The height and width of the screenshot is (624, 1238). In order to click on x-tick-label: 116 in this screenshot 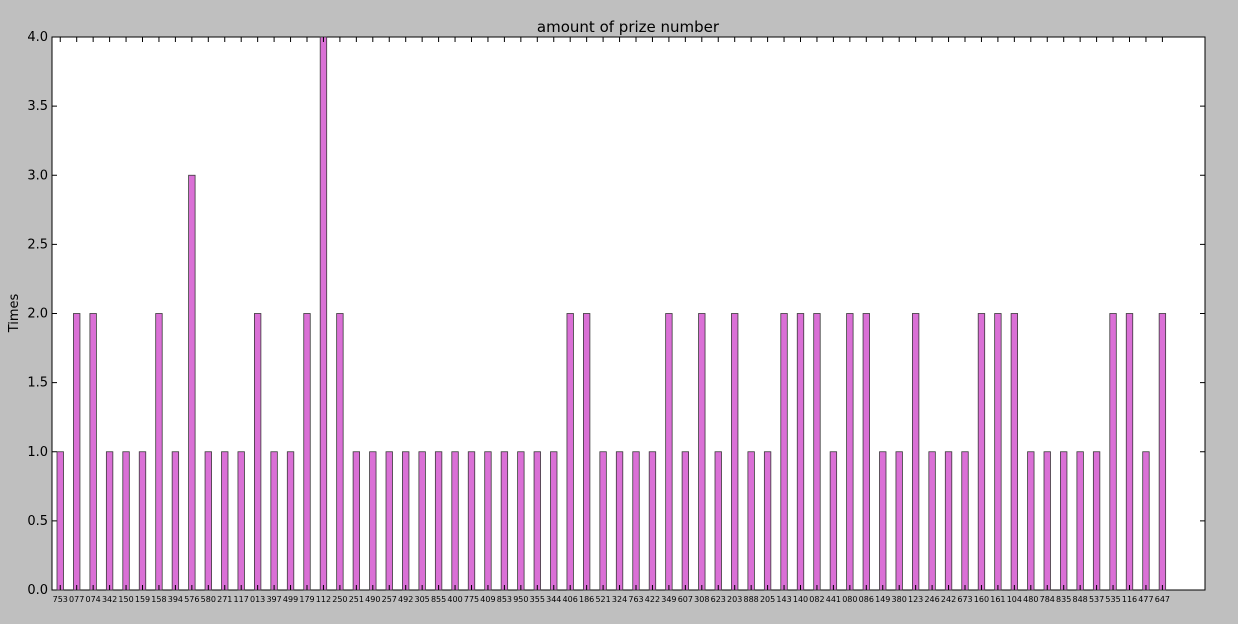, I will do `click(1129, 599)`.